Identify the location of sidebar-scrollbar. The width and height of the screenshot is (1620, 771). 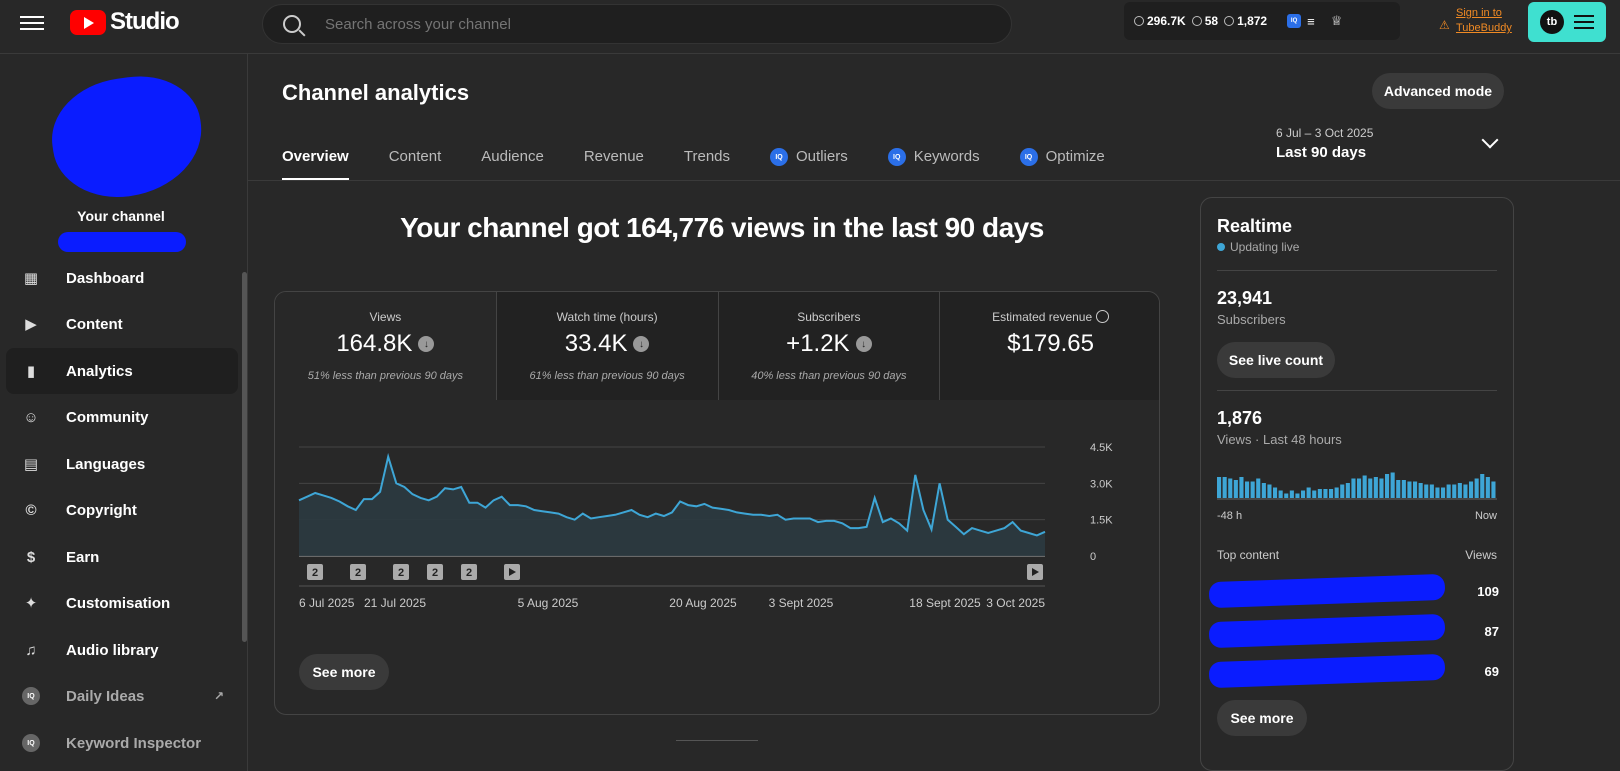
(244, 457).